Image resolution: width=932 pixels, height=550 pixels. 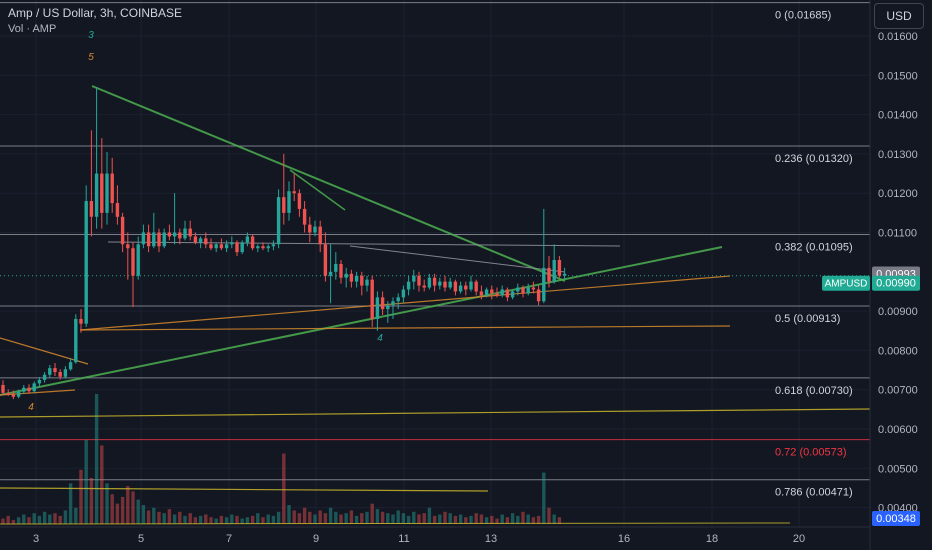 What do you see at coordinates (899, 16) in the screenshot?
I see `currency-button: USD` at bounding box center [899, 16].